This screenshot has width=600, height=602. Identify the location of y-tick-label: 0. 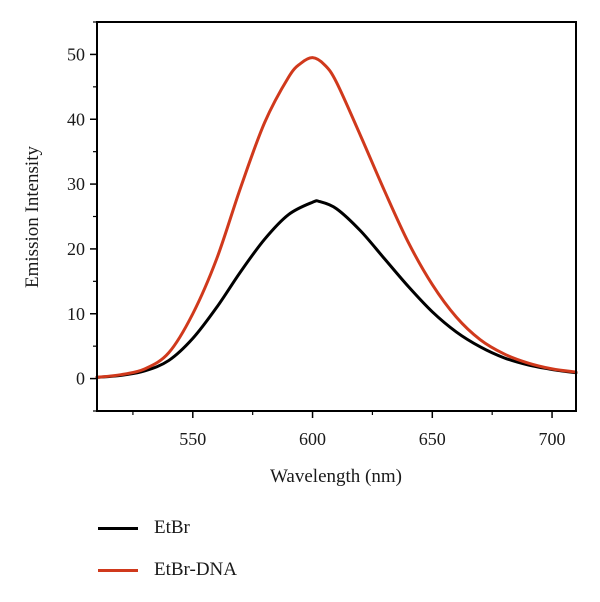
(80, 379).